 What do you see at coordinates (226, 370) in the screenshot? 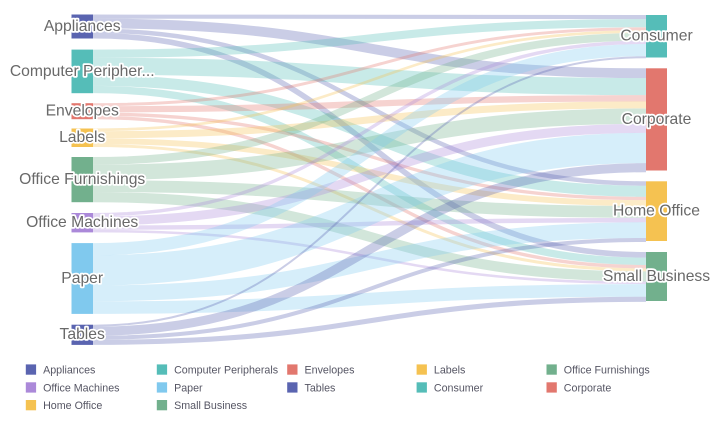
I see `svg-text: Computer Peripherals` at bounding box center [226, 370].